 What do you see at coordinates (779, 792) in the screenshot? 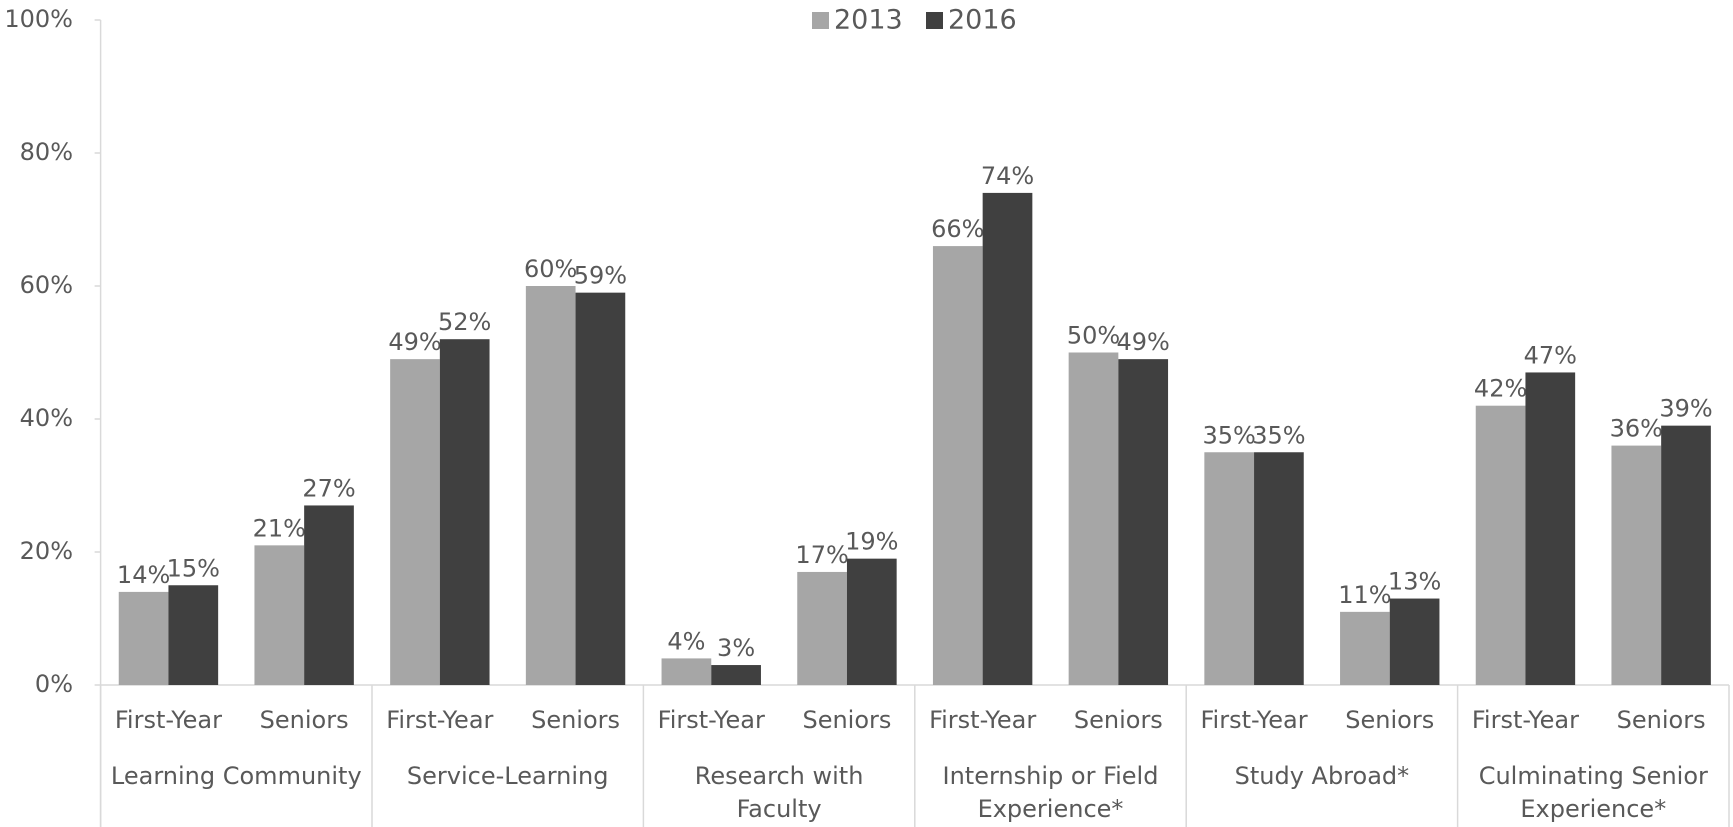
I see `group-label: Research with Faculty` at bounding box center [779, 792].